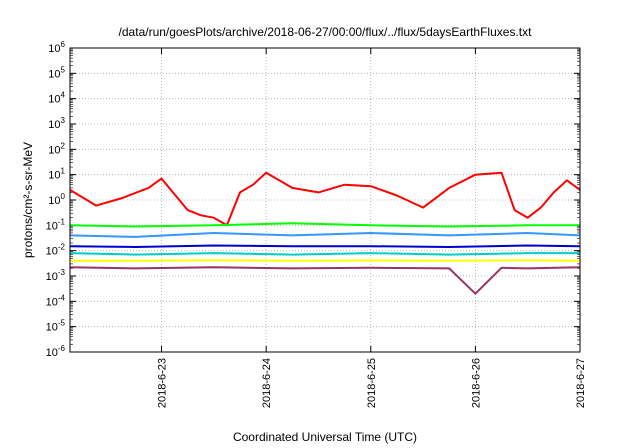 This screenshot has height=448, width=640. I want to click on y-tick-label: 10⁶, so click(56, 47).